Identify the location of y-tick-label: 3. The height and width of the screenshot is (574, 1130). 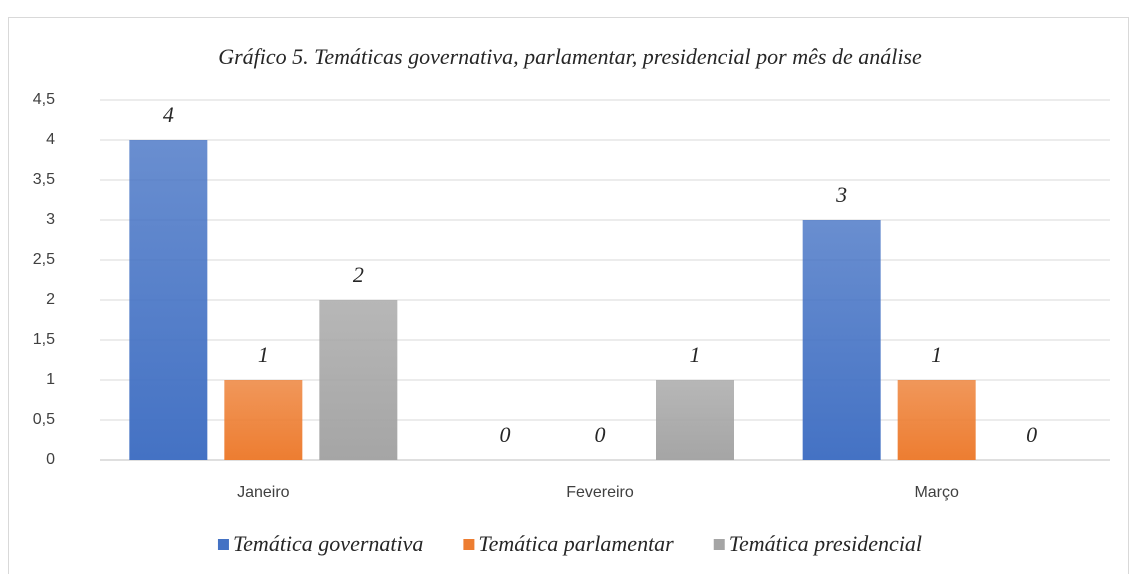
(50, 219).